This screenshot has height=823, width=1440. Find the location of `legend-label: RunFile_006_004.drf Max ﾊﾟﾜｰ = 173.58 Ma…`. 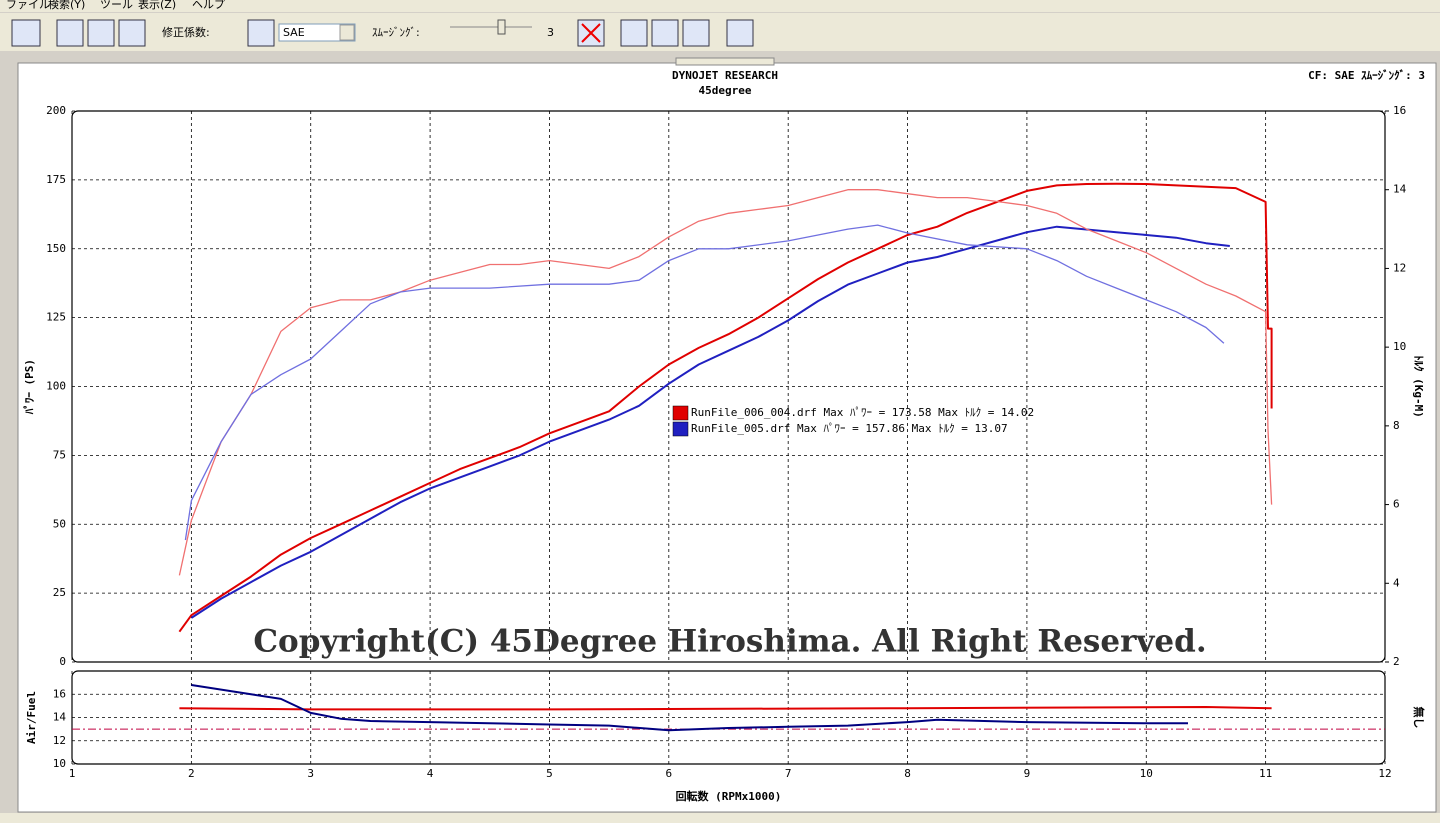

legend-label: RunFile_006_004.drf Max ﾊﾟﾜｰ = 173.58 Ma… is located at coordinates (862, 412).